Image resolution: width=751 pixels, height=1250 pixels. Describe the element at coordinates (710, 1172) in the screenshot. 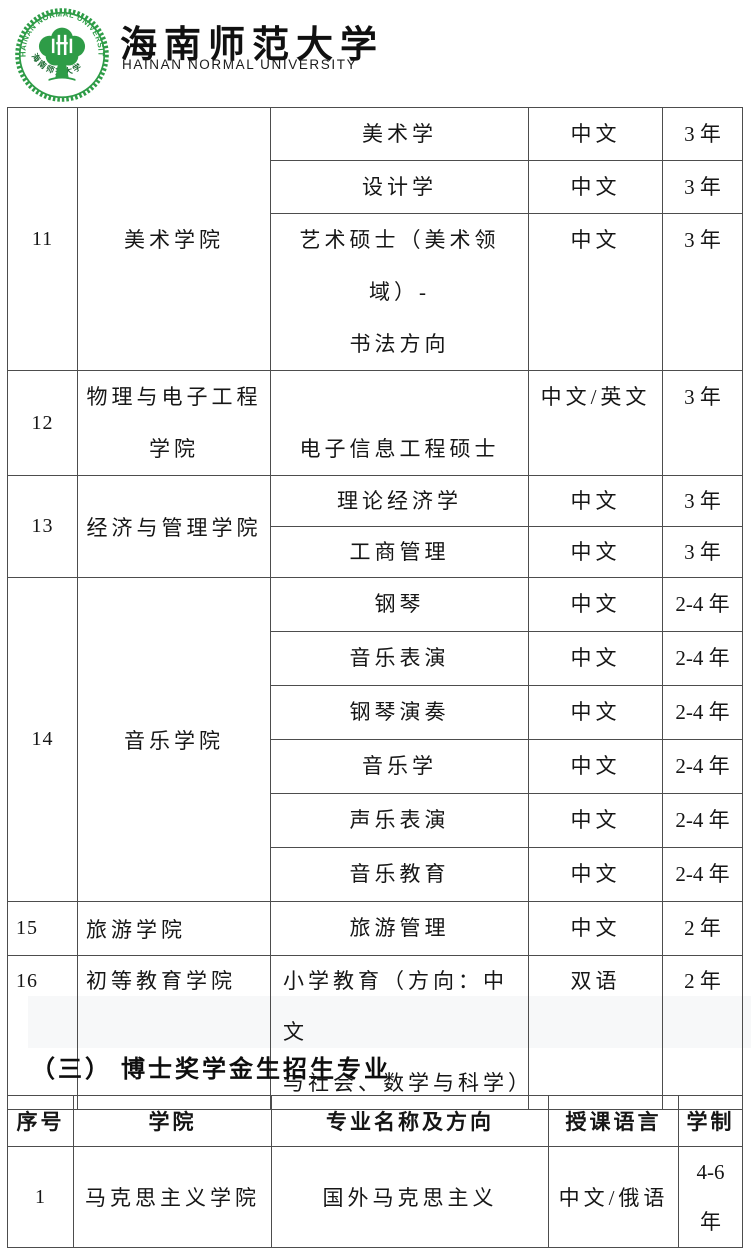

I see `duration-line: 4-6` at that location.